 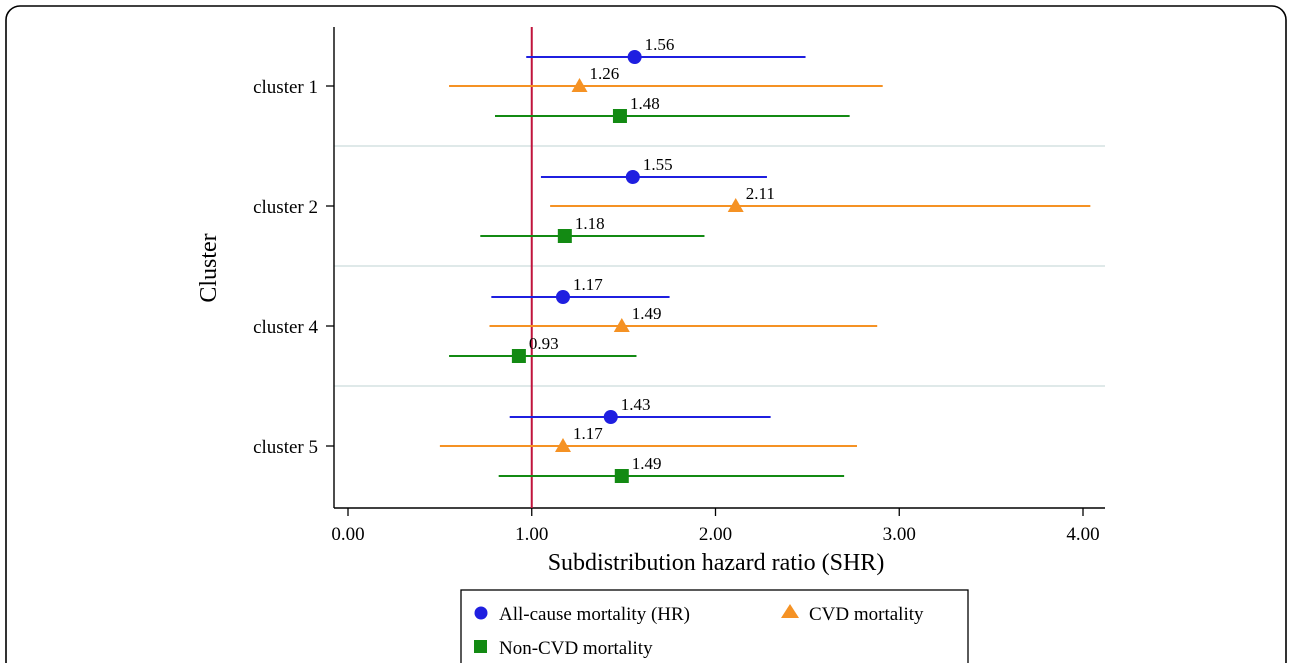 I want to click on value-label: 1.43, so click(x=636, y=404).